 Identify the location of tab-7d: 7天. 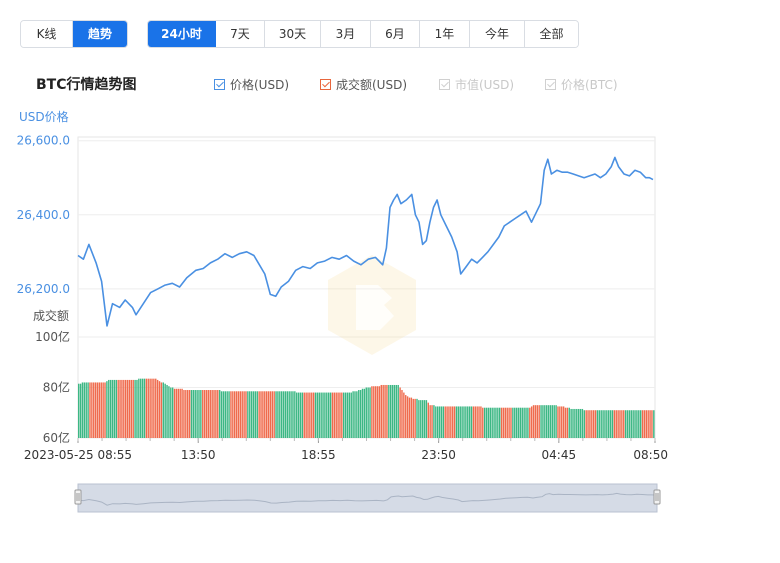
(240, 34).